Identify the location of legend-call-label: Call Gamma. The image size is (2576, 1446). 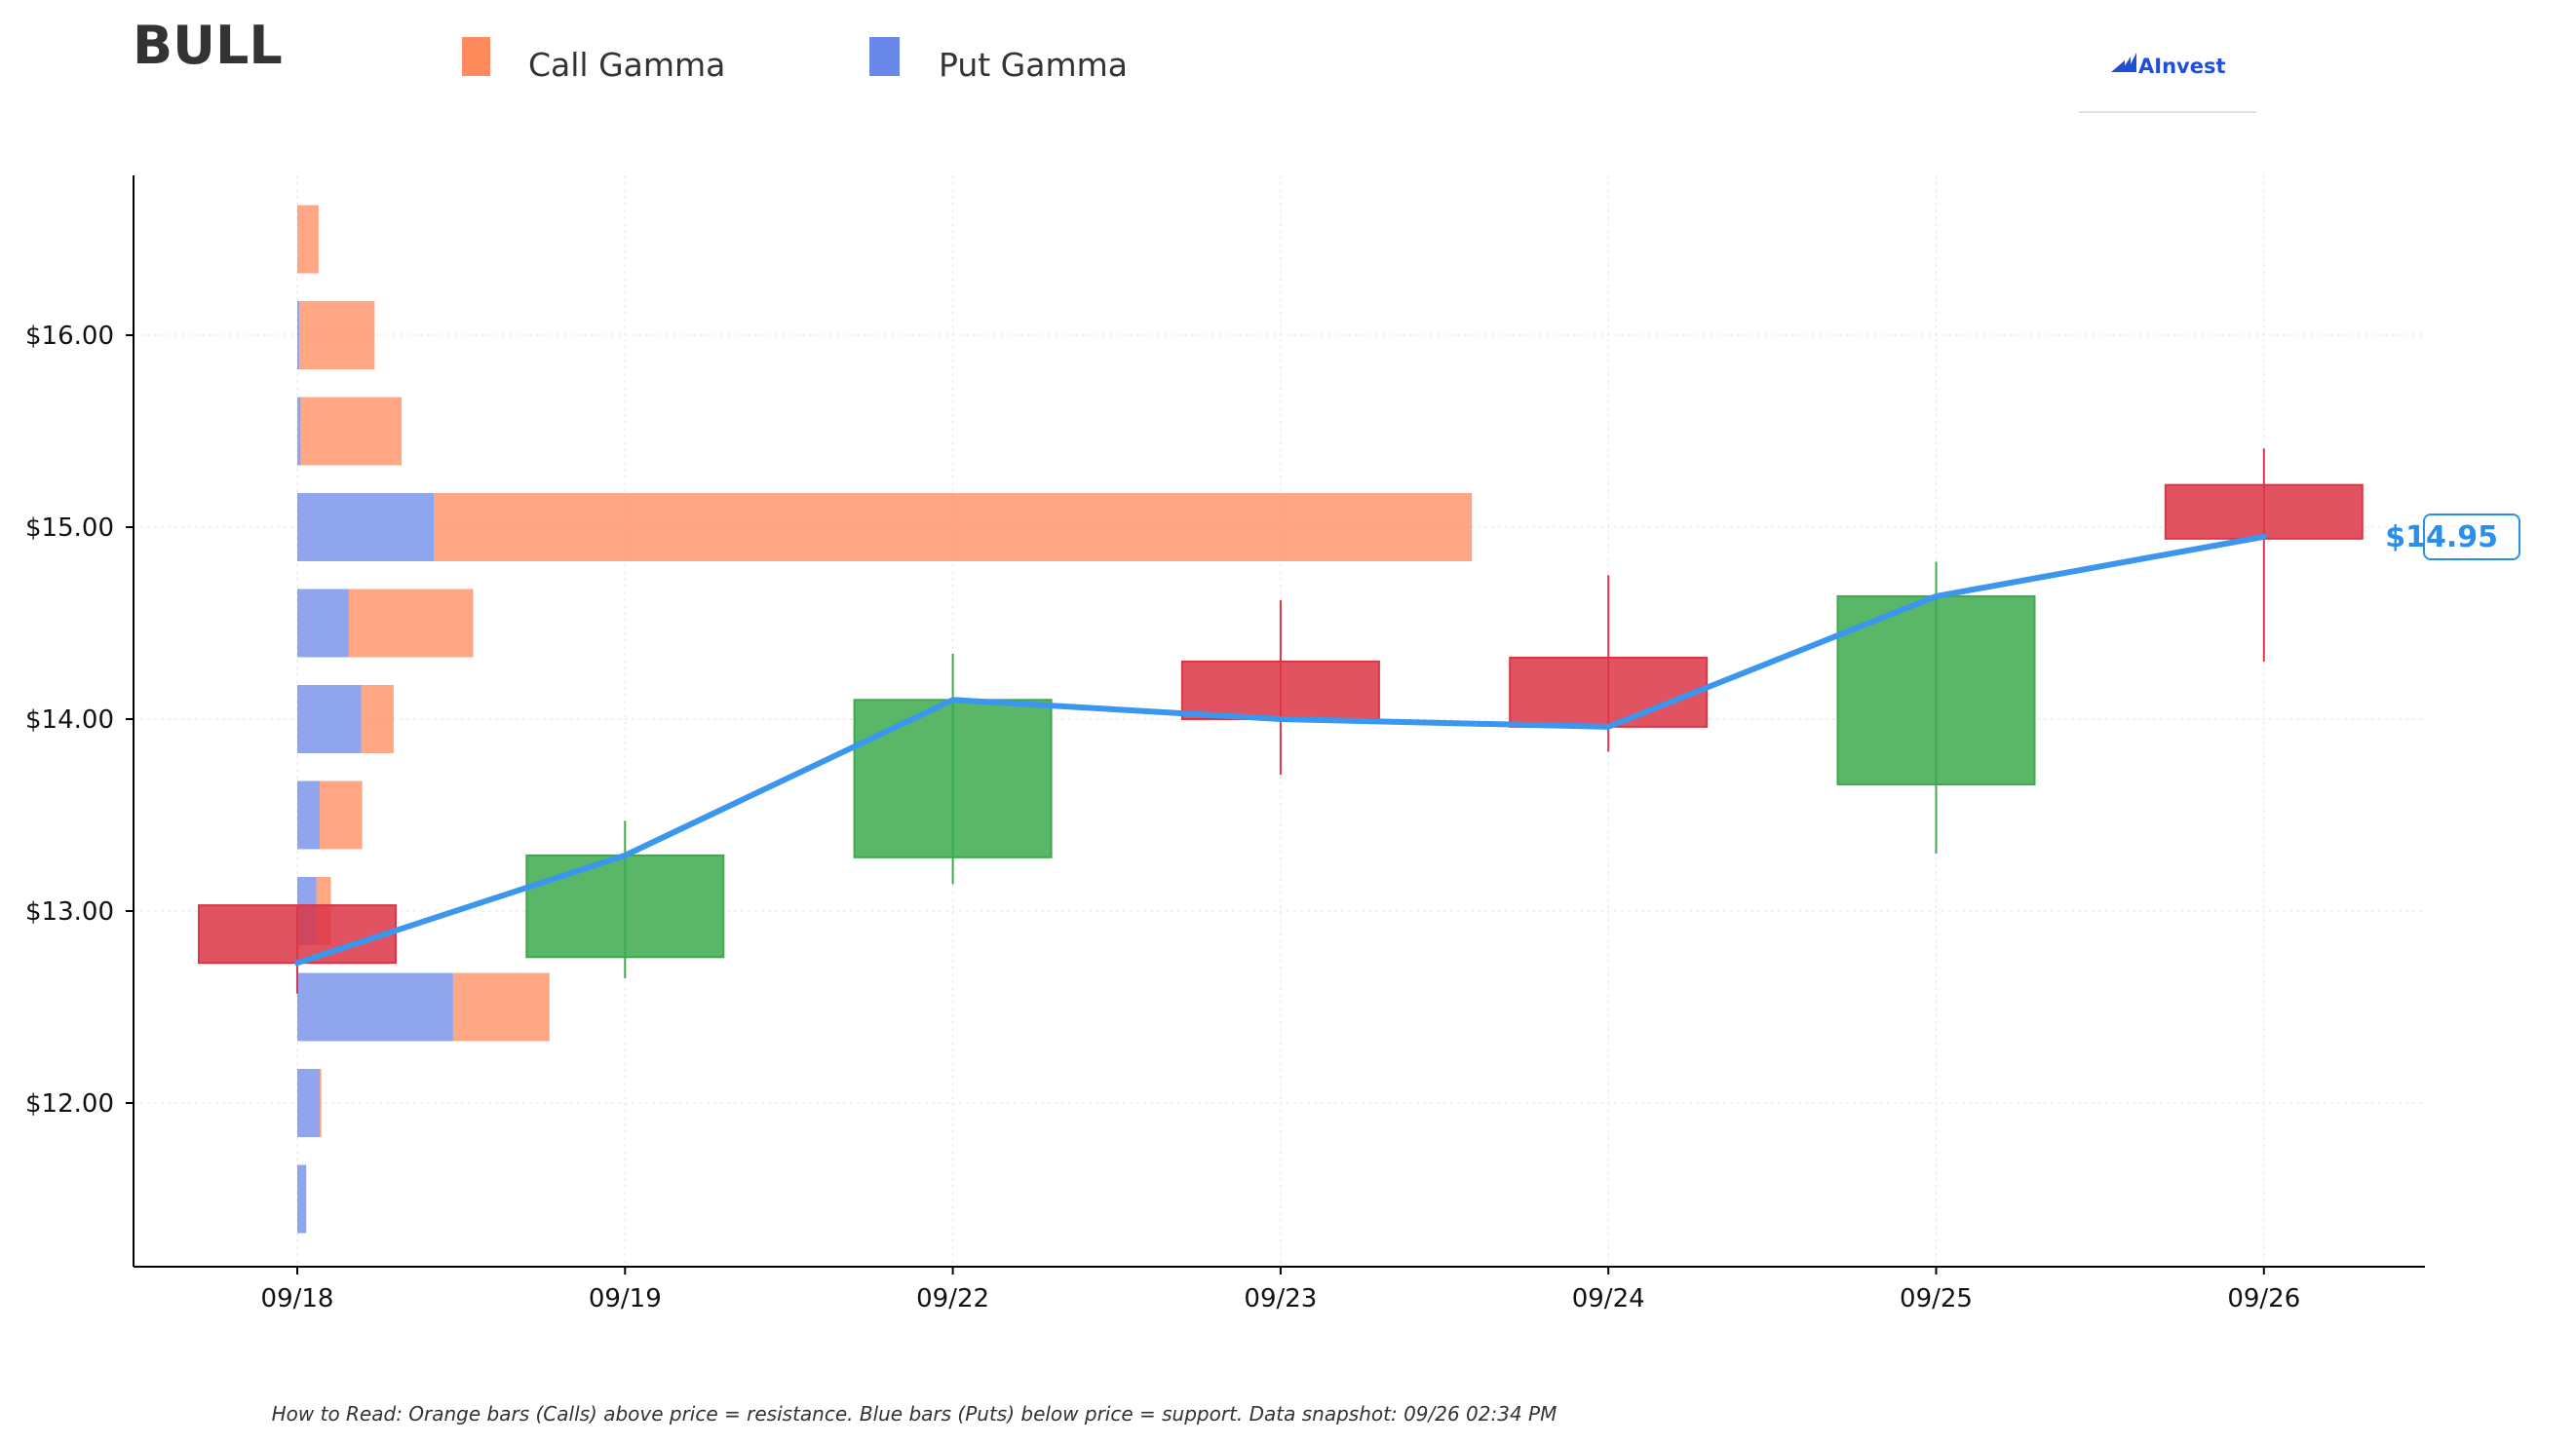
(626, 65).